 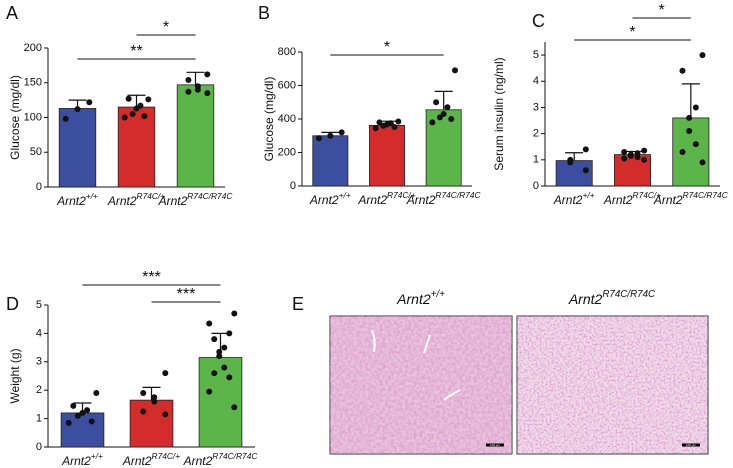 I want to click on panel-label: A, so click(x=12, y=13).